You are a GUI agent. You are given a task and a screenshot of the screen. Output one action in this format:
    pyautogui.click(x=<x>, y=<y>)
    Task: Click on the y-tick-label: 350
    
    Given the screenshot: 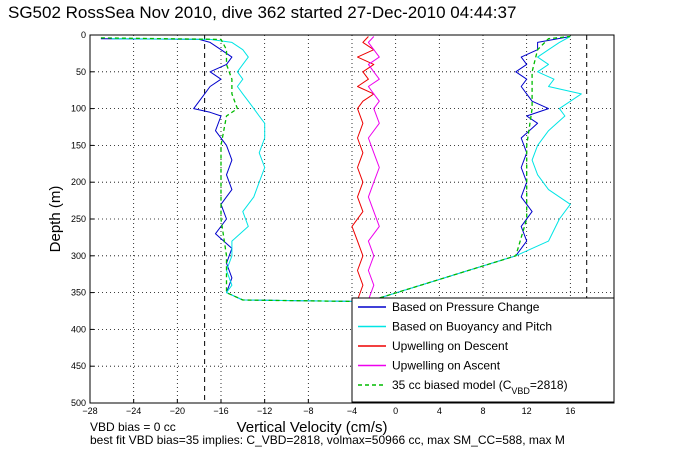 What is the action you would take?
    pyautogui.click(x=78, y=293)
    